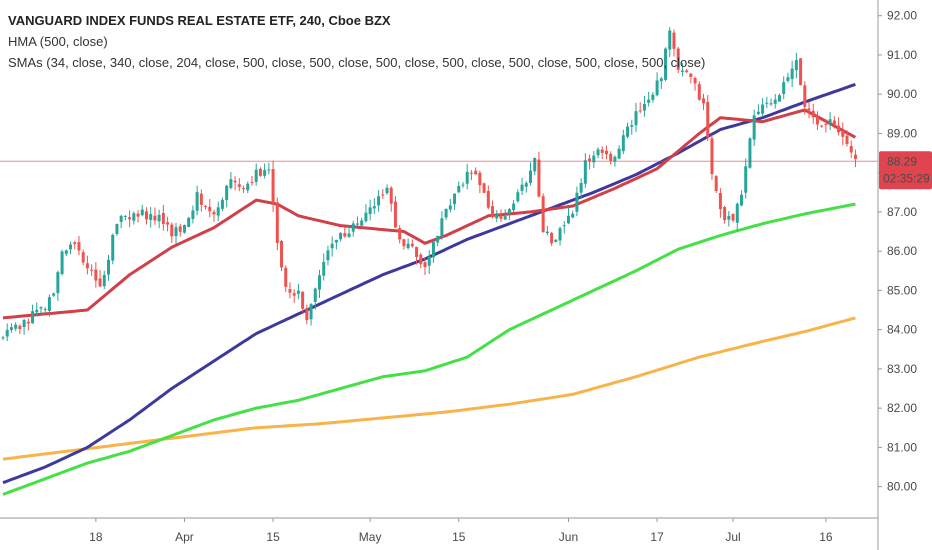  What do you see at coordinates (461, 531) in the screenshot?
I see `x-axis: 18 Apr 15 May 15 Jun 17 Jul 16` at bounding box center [461, 531].